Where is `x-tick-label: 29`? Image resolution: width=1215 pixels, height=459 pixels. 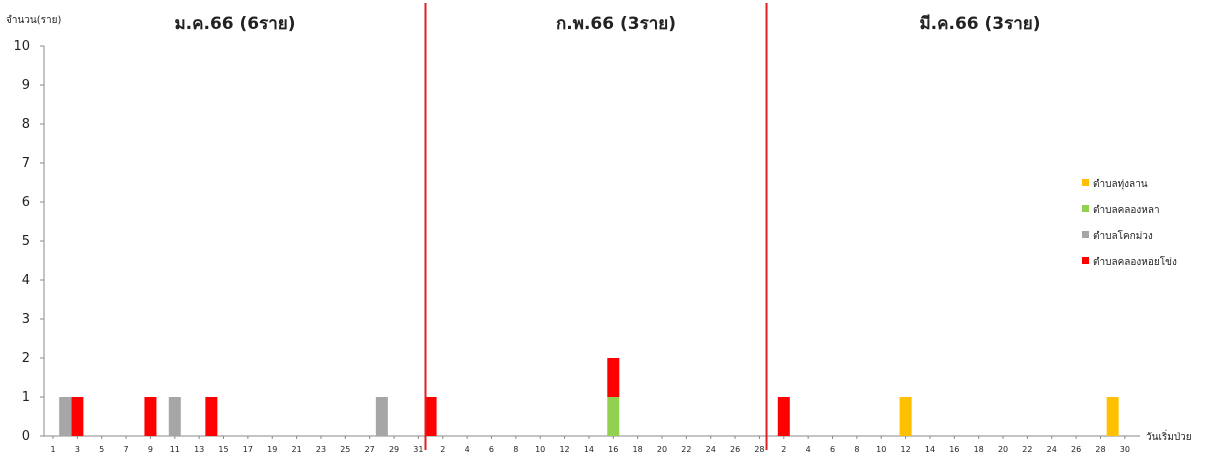
x-tick-label: 29 is located at coordinates (394, 449).